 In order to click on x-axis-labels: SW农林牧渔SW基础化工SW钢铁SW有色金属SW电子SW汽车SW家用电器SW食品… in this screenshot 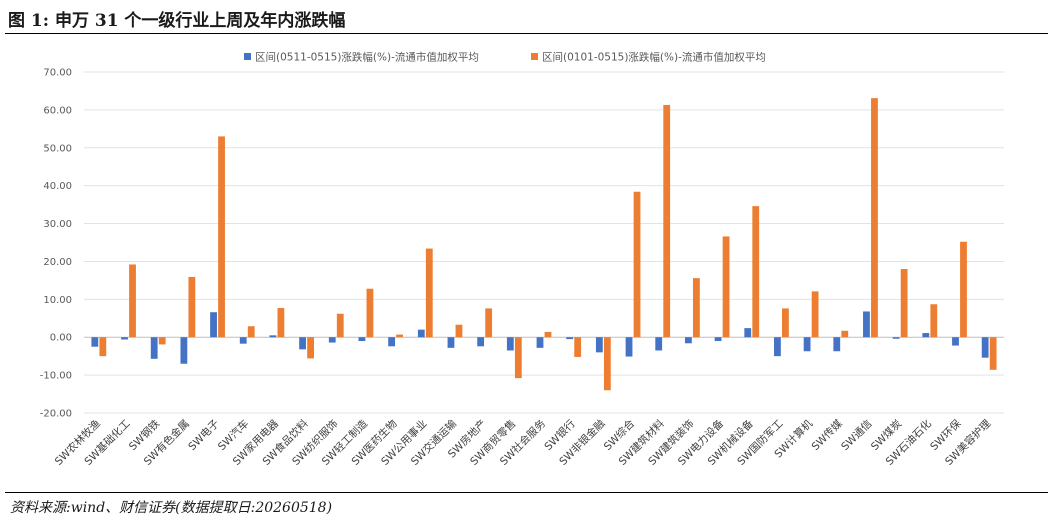, I will do `click(523, 442)`.